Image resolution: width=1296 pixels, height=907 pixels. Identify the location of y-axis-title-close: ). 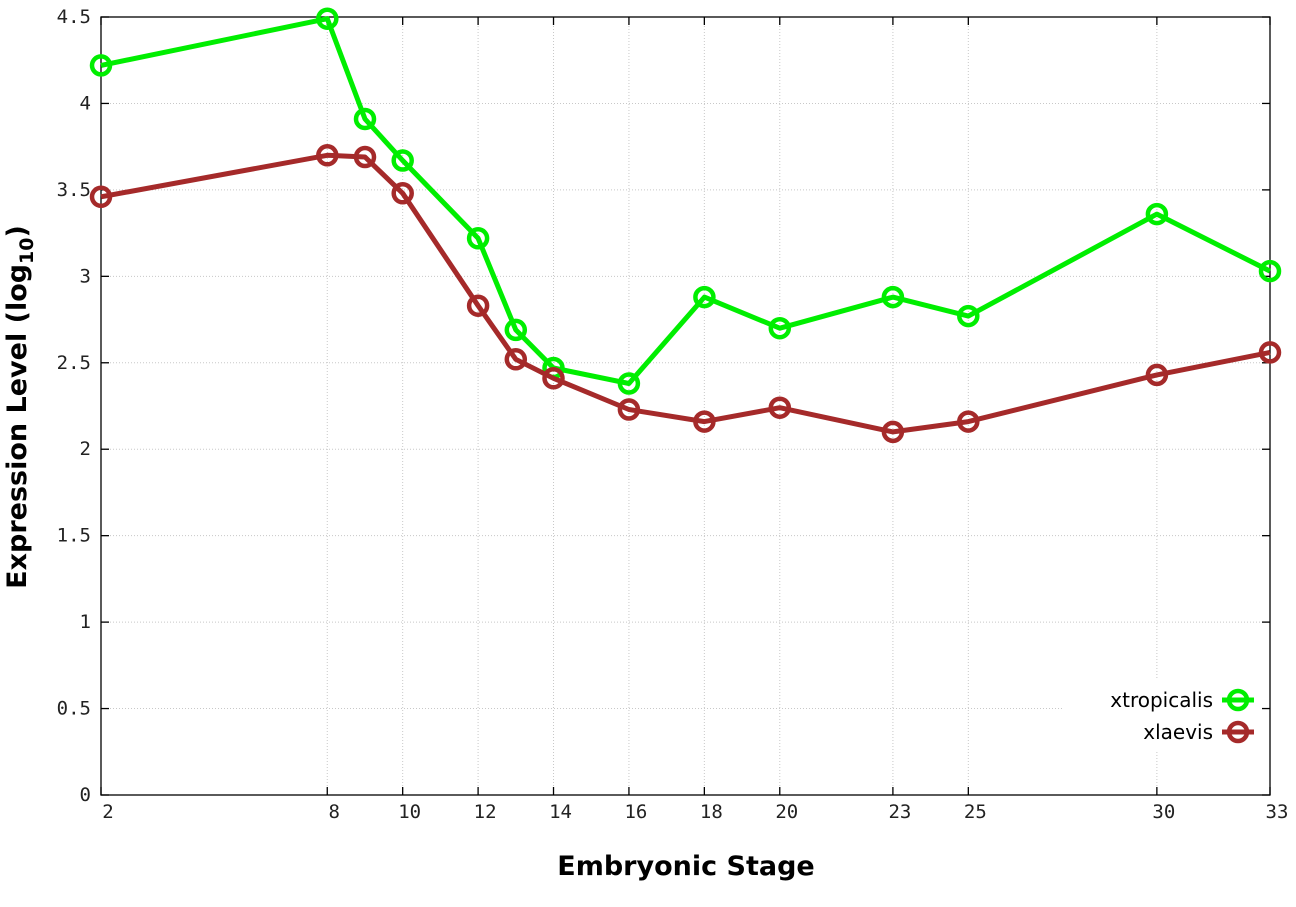
(17, 231).